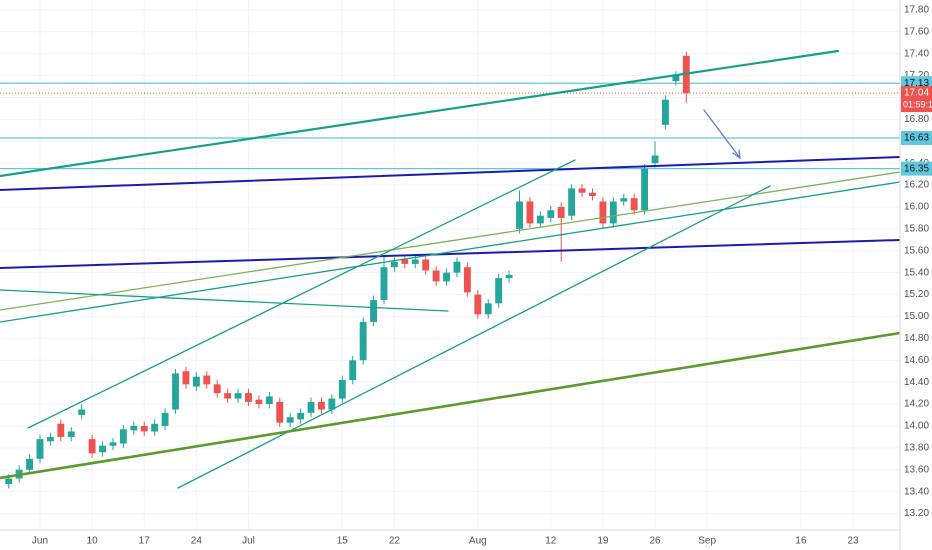 The image size is (932, 550). I want to click on arrow, so click(722, 134).